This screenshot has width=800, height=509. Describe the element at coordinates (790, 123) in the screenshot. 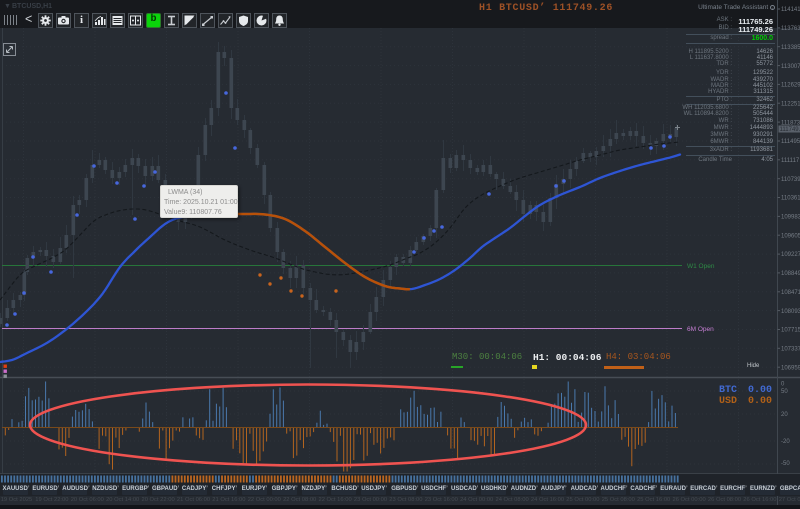

I see `svg-text: 111873` at that location.